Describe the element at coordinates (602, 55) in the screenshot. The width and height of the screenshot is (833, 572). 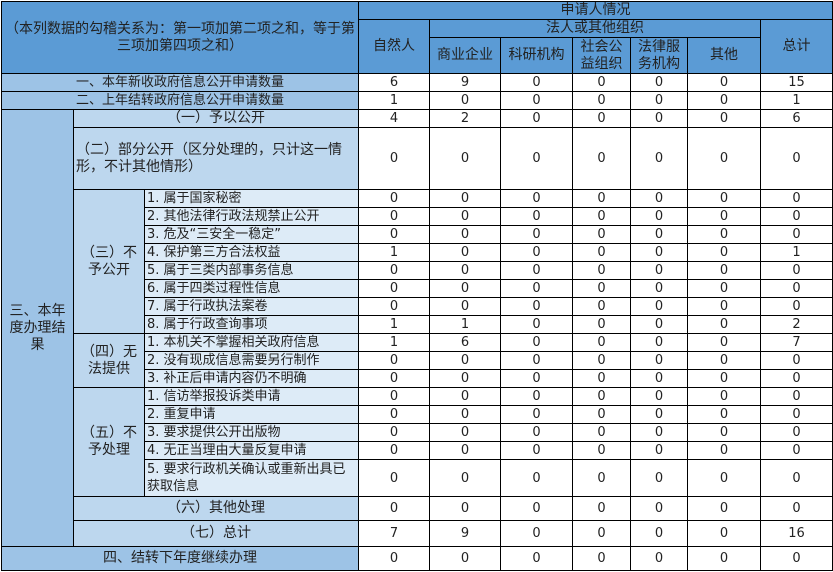
I see `col-header-public-welfare: 社会公益组织` at that location.